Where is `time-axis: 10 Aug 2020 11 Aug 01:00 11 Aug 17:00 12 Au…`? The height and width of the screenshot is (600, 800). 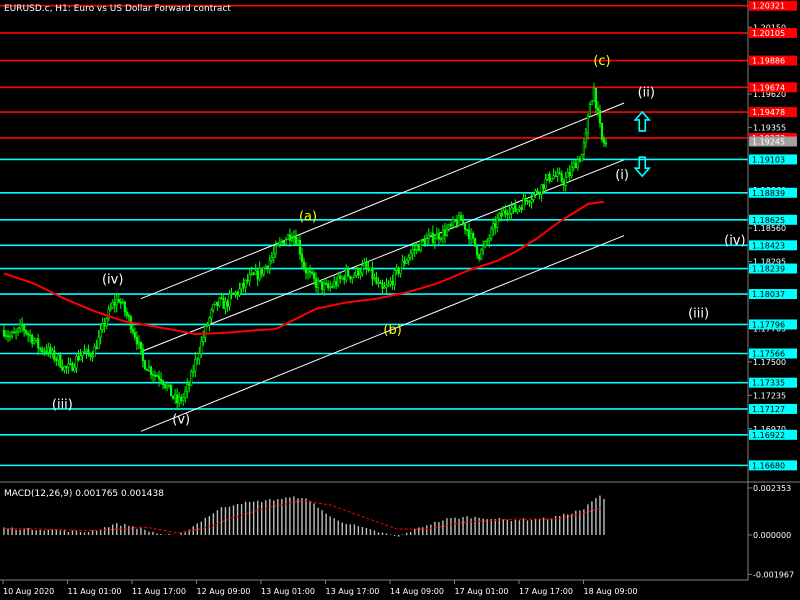
time-axis: 10 Aug 2020 11 Aug 01:00 11 Aug 17:00 12 Au… is located at coordinates (320, 588).